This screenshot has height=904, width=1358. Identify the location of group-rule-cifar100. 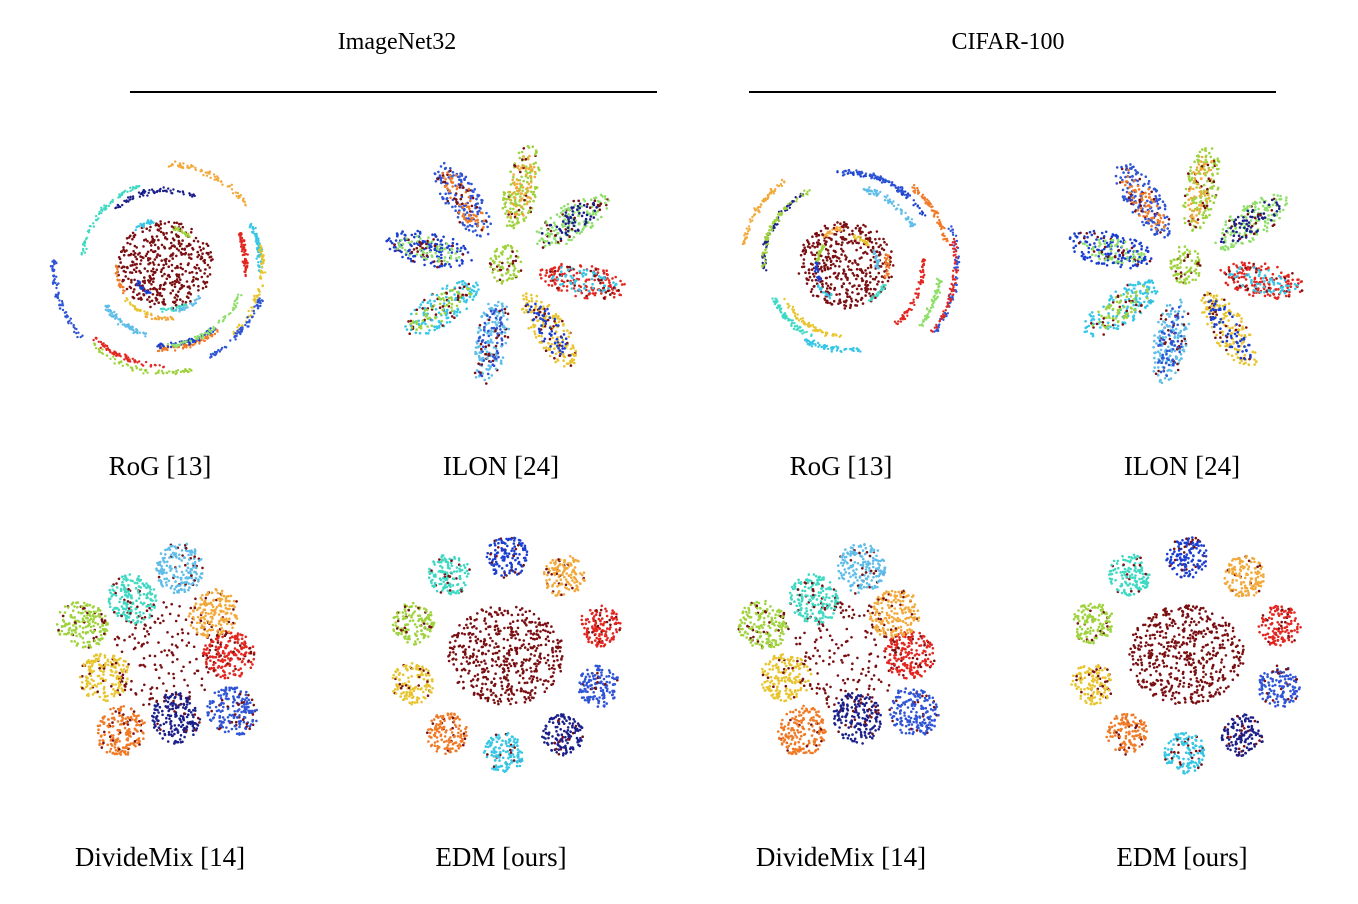
(1012, 92).